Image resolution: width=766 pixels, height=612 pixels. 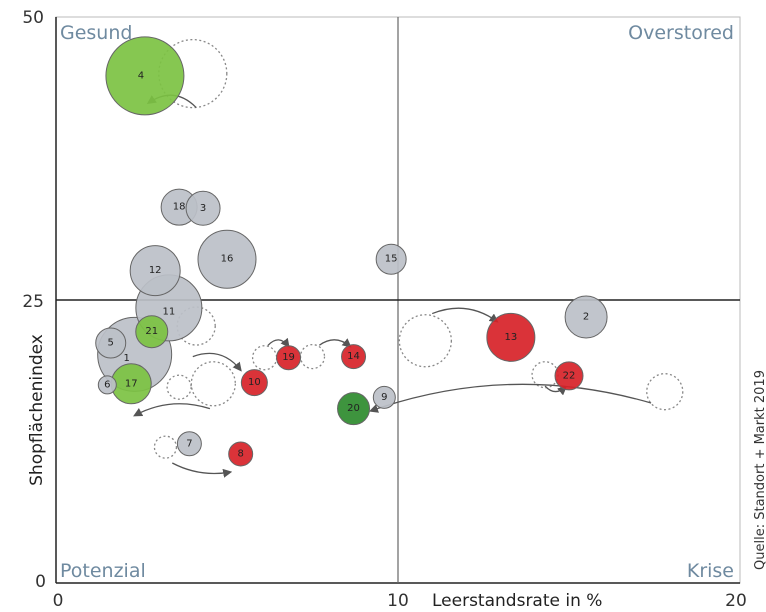 I want to click on bubble-label: 6, so click(x=107, y=384).